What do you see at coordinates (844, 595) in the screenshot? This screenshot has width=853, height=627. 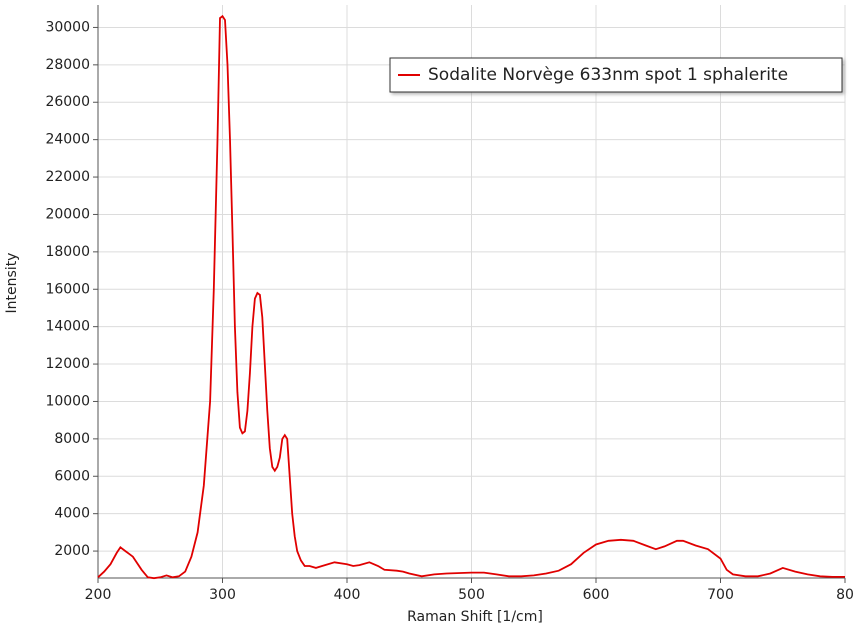 I see `x-tick-label: 80` at bounding box center [844, 595].